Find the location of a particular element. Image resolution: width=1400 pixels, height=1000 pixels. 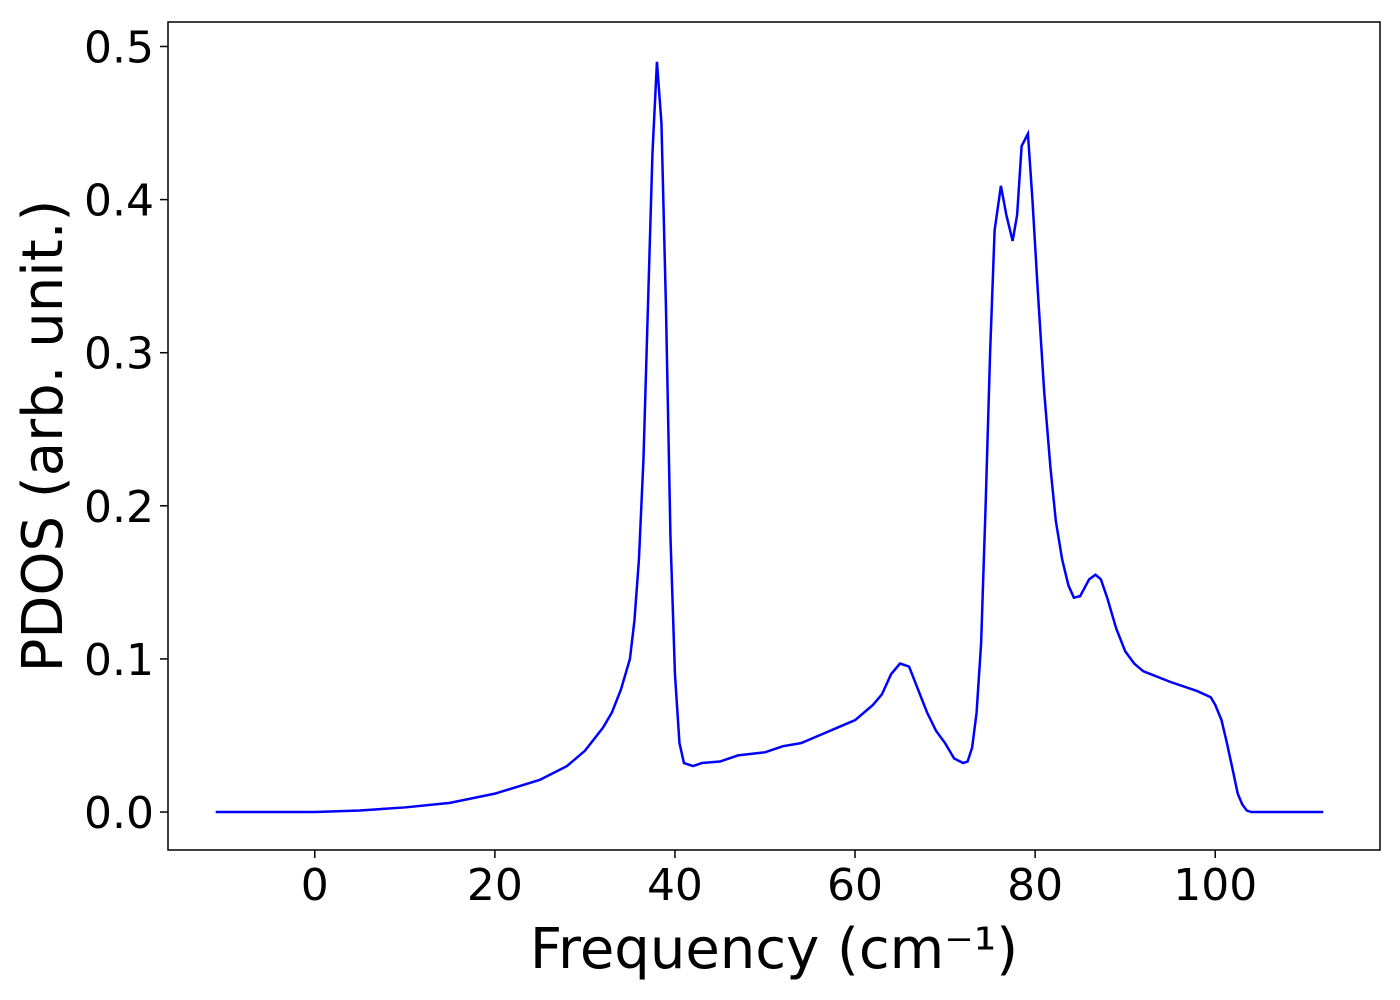

x-tick-label: 40 is located at coordinates (675, 885).